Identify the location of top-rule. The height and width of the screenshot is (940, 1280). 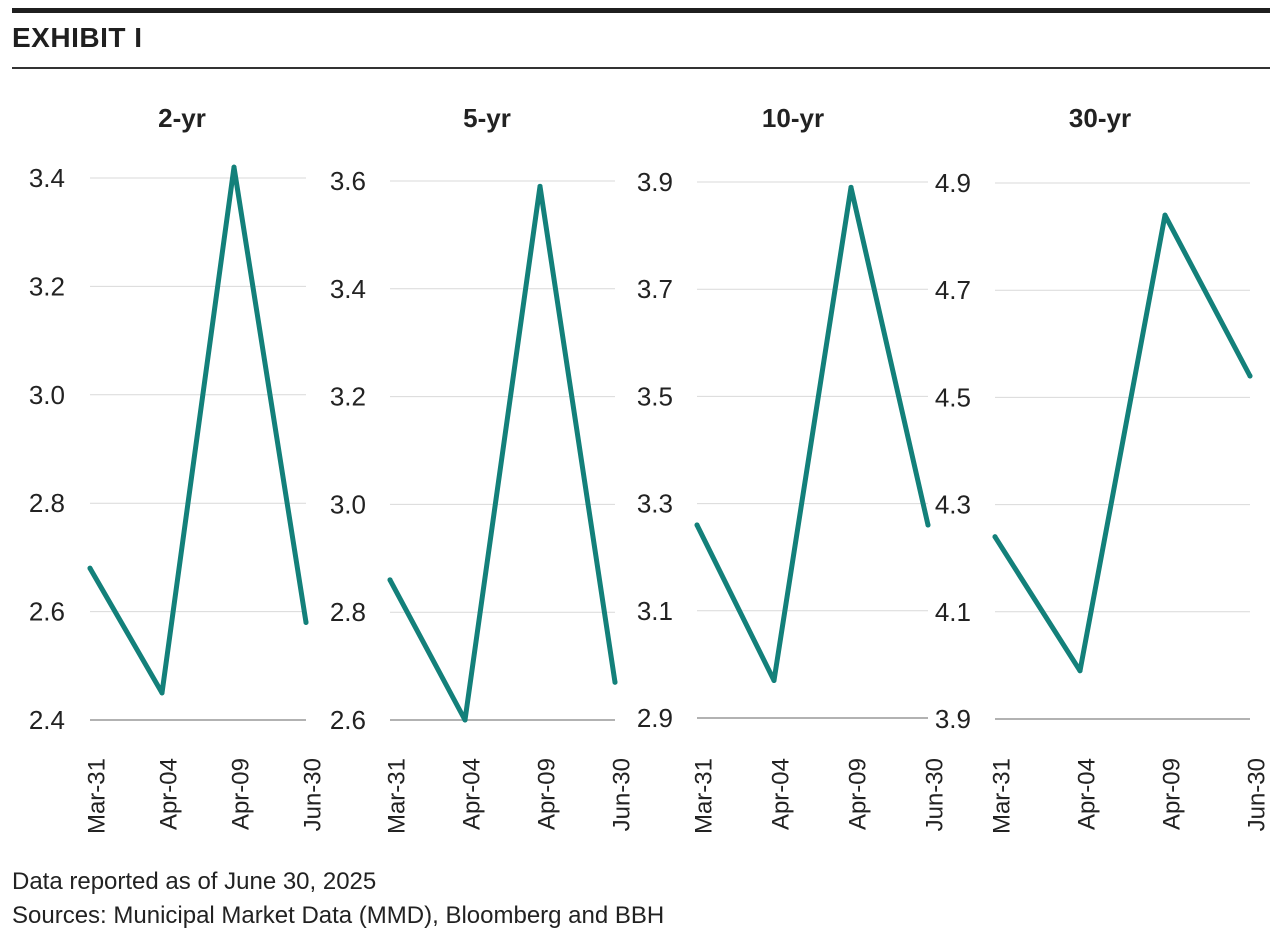
(641, 10).